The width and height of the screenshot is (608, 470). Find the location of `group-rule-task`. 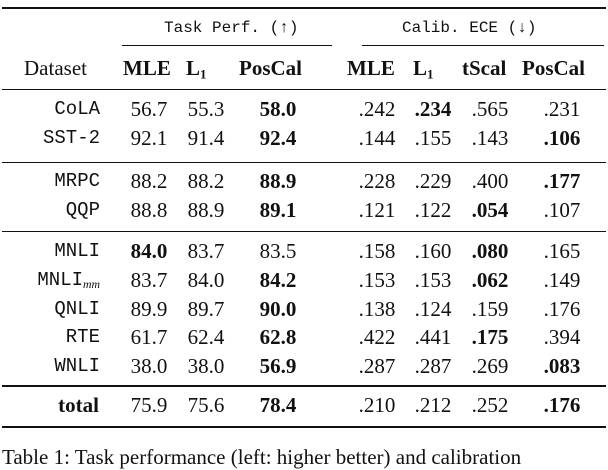

group-rule-task is located at coordinates (227, 45).